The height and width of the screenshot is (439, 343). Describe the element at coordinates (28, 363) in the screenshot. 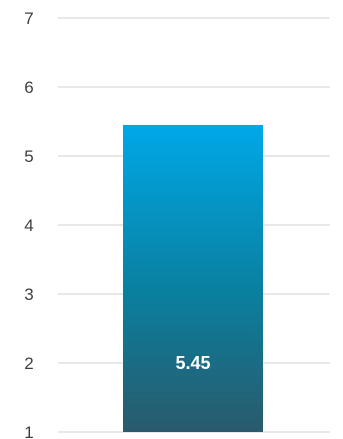

I see `y-tick-label: 2` at that location.